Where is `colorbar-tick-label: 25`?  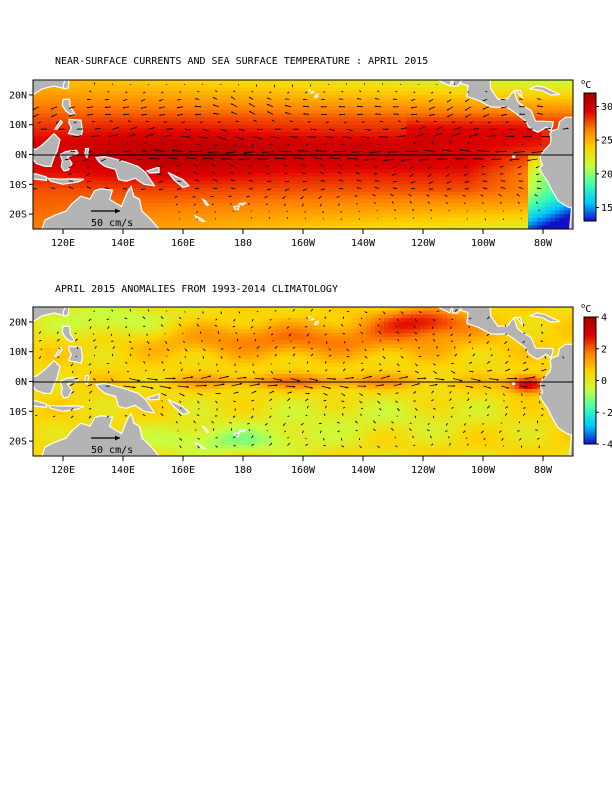 colorbar-tick-label: 25 is located at coordinates (606, 141).